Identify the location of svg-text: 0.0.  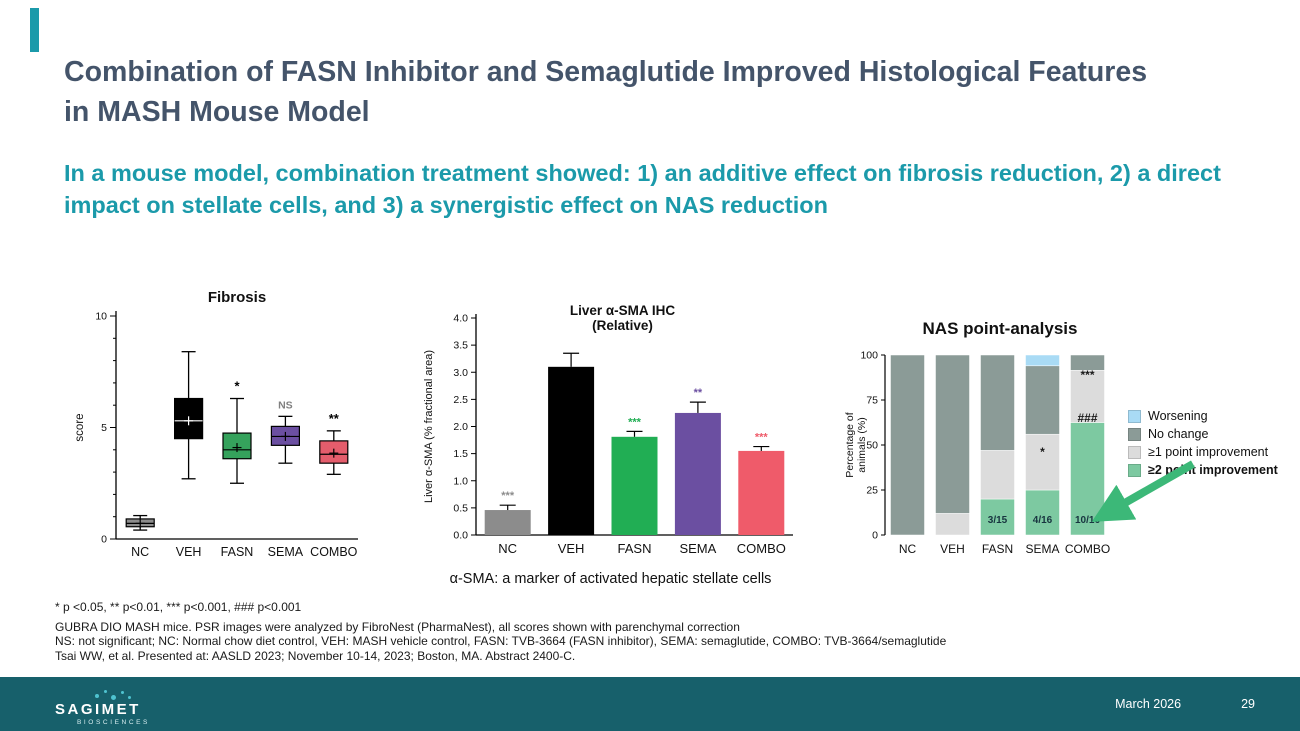
(460, 536).